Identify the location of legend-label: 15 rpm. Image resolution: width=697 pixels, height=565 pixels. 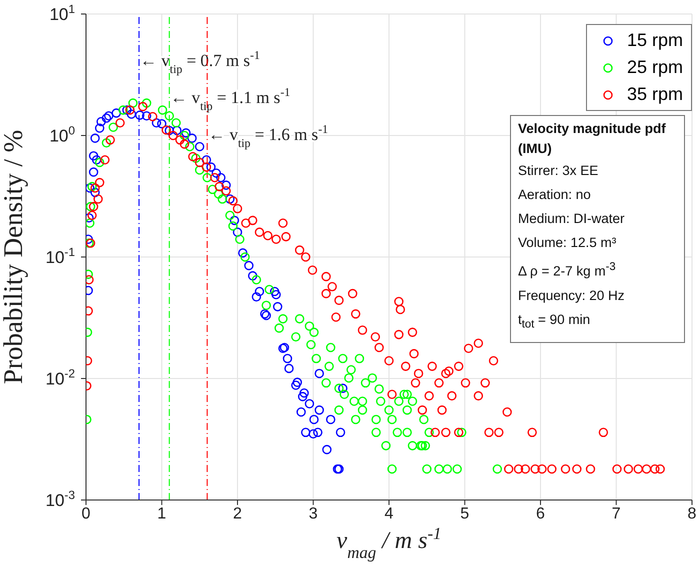
(654, 40).